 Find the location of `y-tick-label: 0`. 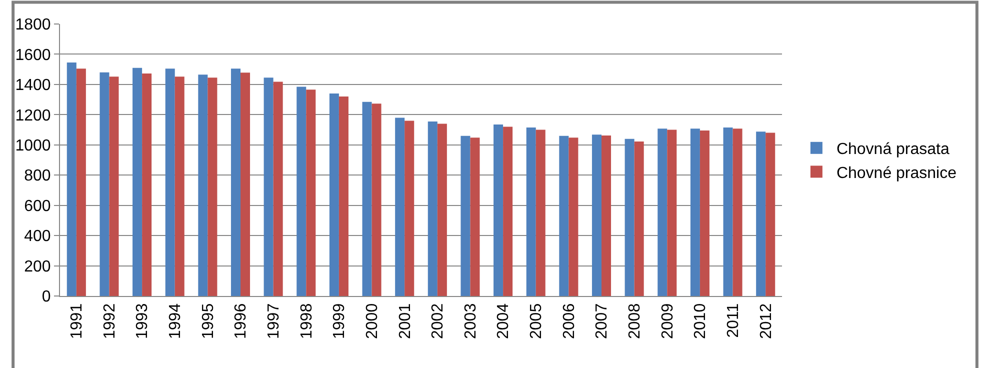

y-tick-label: 0 is located at coordinates (46, 297).